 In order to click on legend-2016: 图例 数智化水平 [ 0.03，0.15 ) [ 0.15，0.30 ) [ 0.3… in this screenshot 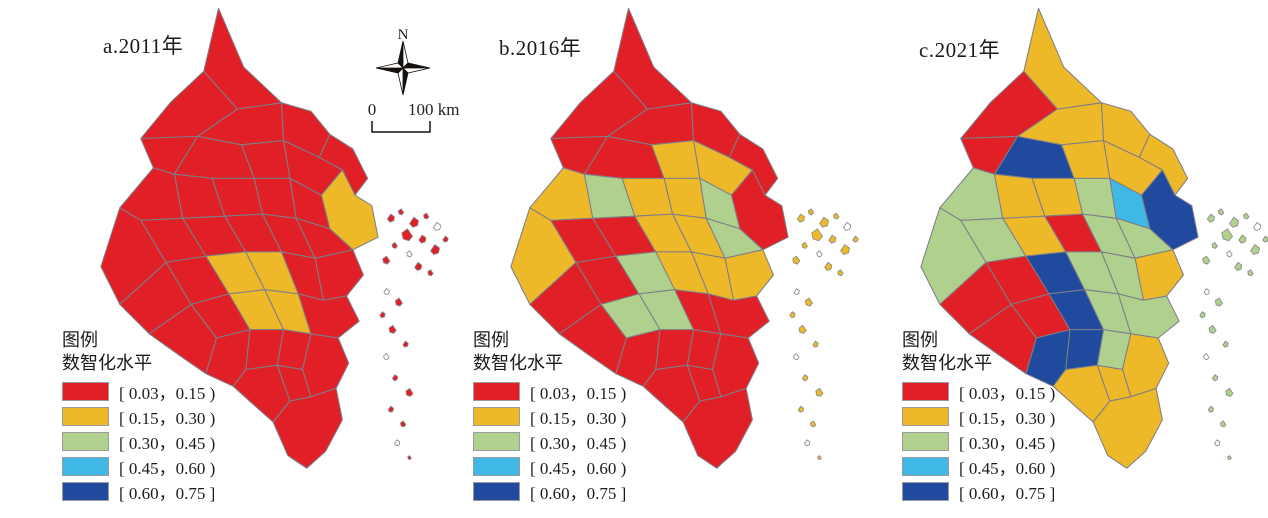, I will do `click(549, 417)`.